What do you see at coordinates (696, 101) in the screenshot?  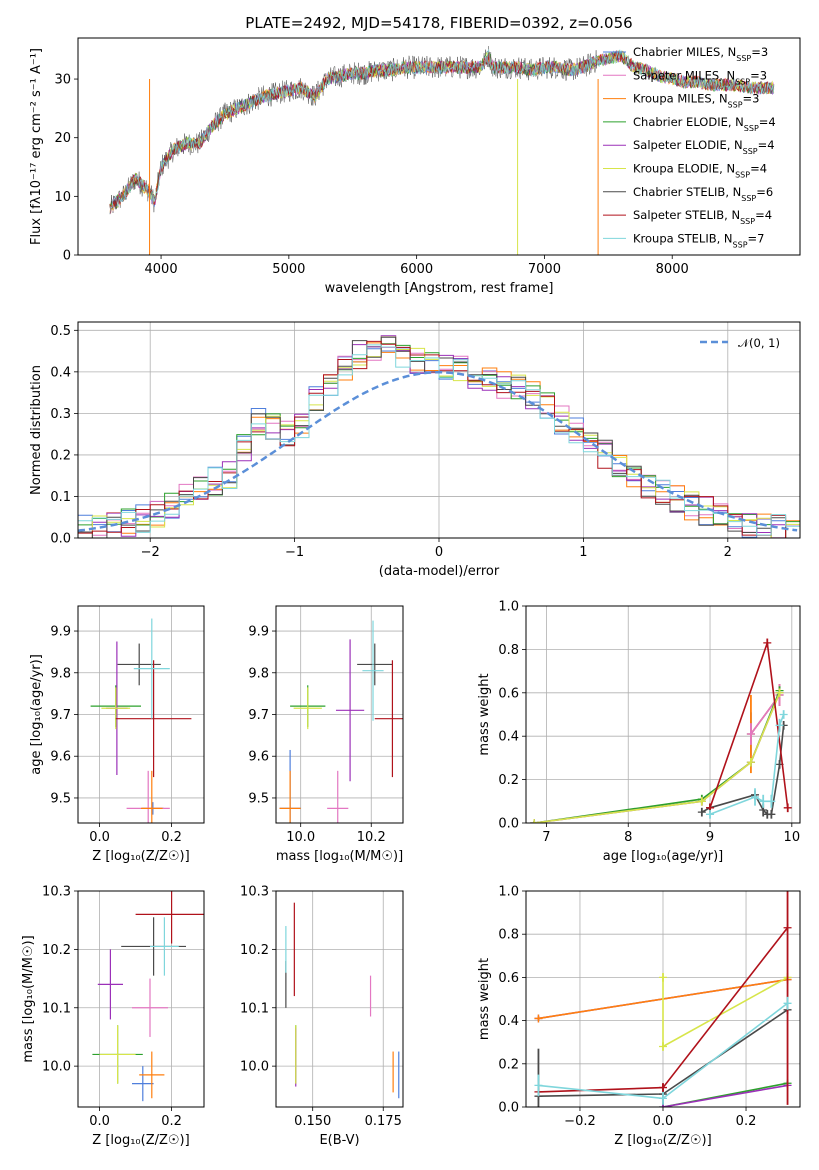 I see `legend-label: Kroupa MILES, NSSP=3` at bounding box center [696, 101].